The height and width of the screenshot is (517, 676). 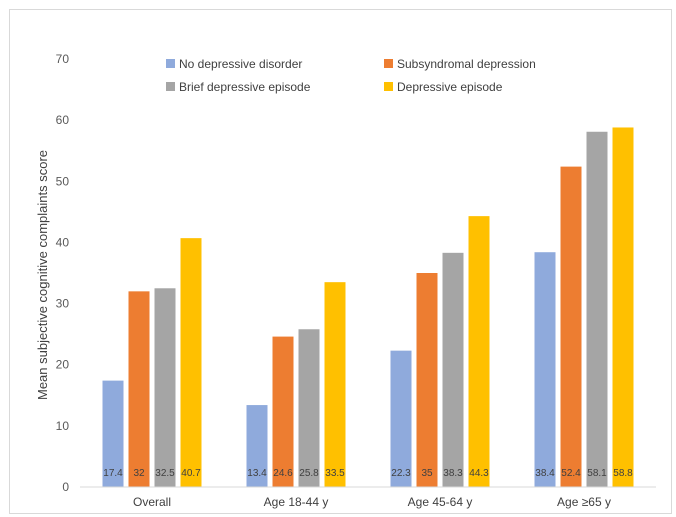 What do you see at coordinates (139, 473) in the screenshot?
I see `data-label: 32` at bounding box center [139, 473].